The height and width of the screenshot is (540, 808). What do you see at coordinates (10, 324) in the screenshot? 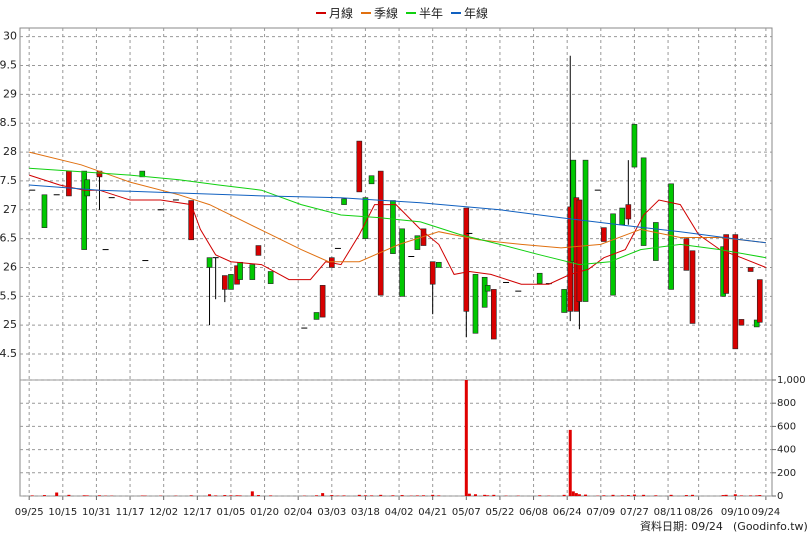
I see `y-tick-label: 25` at bounding box center [10, 324].